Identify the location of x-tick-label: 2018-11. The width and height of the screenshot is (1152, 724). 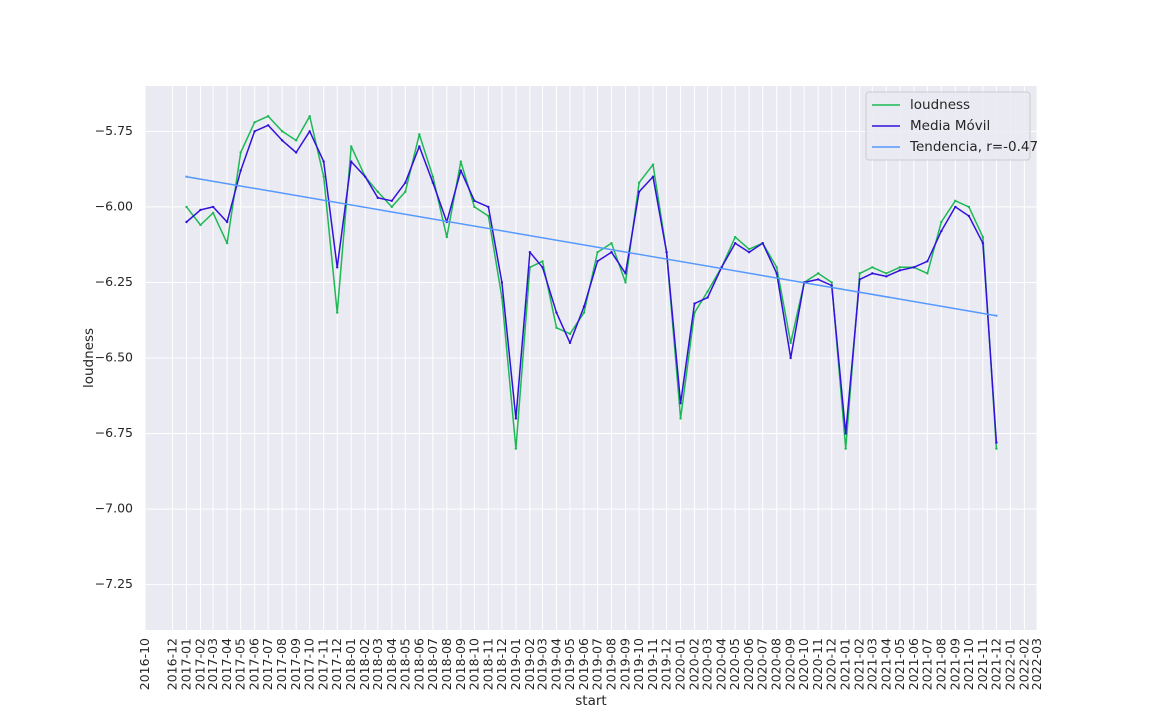
(487, 664).